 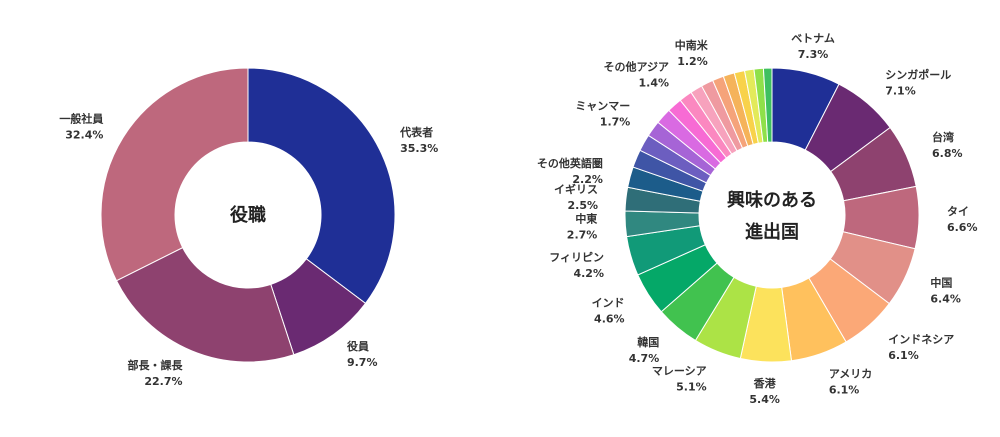 I want to click on slice-label-value: 4.6%, so click(x=609, y=318).